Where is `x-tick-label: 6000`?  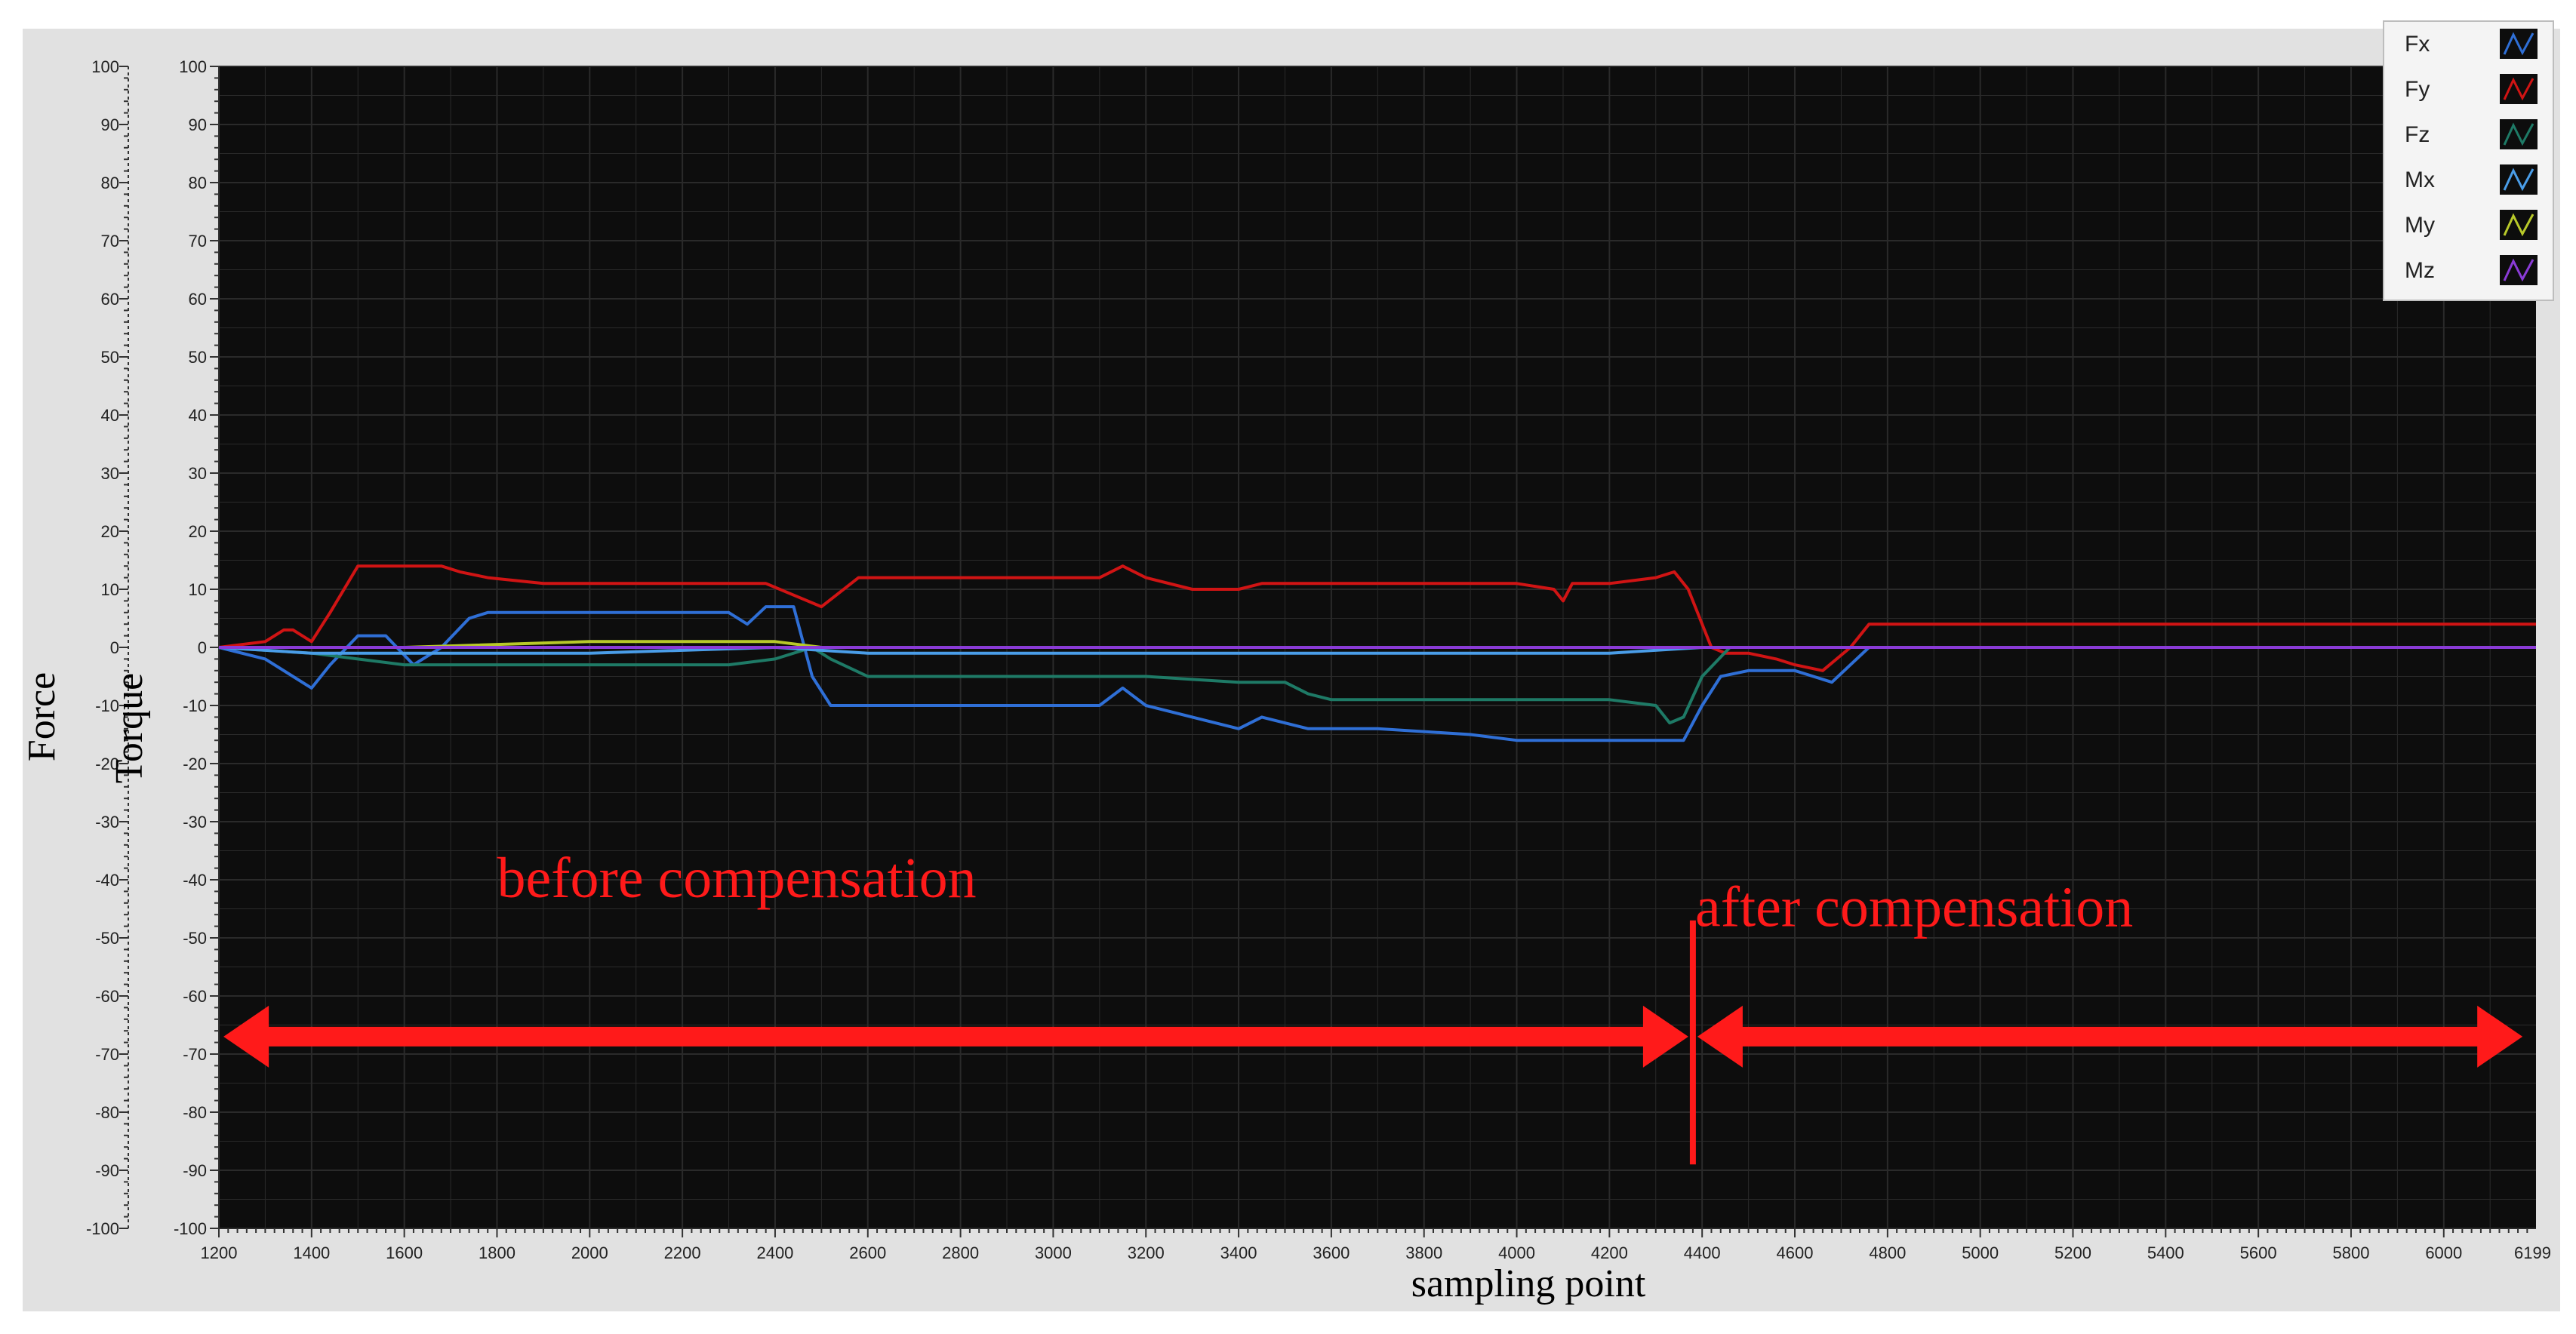
x-tick-label: 6000 is located at coordinates (2443, 1252).